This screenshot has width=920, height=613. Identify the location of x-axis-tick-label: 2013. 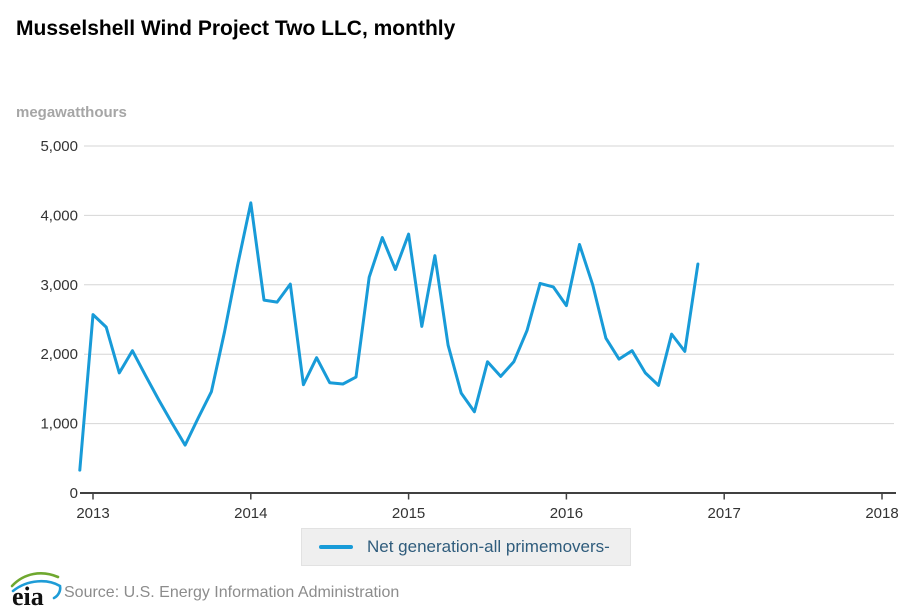
(92, 513).